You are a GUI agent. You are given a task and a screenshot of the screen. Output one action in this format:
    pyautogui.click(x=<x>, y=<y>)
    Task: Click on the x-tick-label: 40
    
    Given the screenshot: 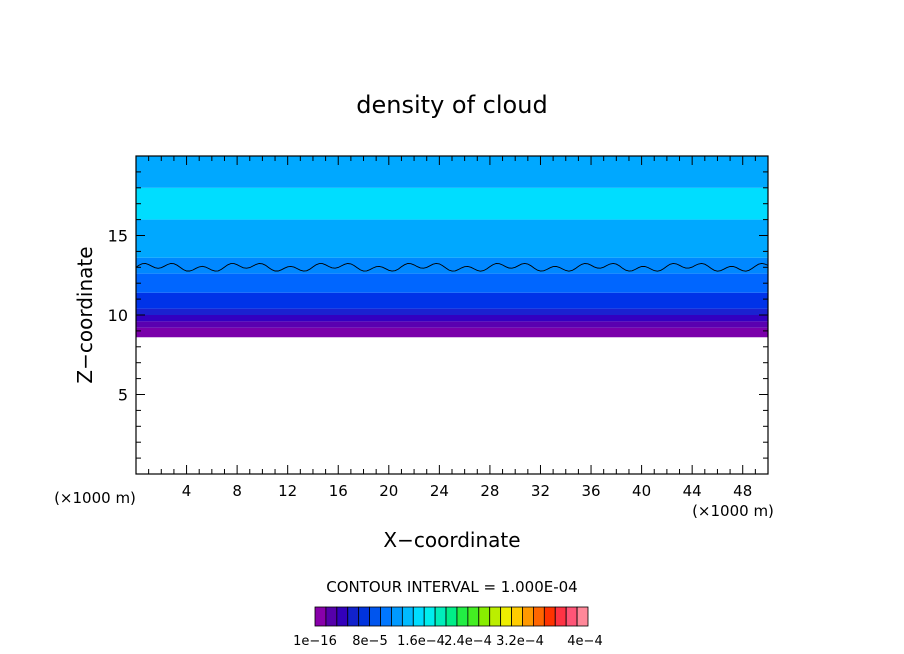 What is the action you would take?
    pyautogui.click(x=641, y=491)
    